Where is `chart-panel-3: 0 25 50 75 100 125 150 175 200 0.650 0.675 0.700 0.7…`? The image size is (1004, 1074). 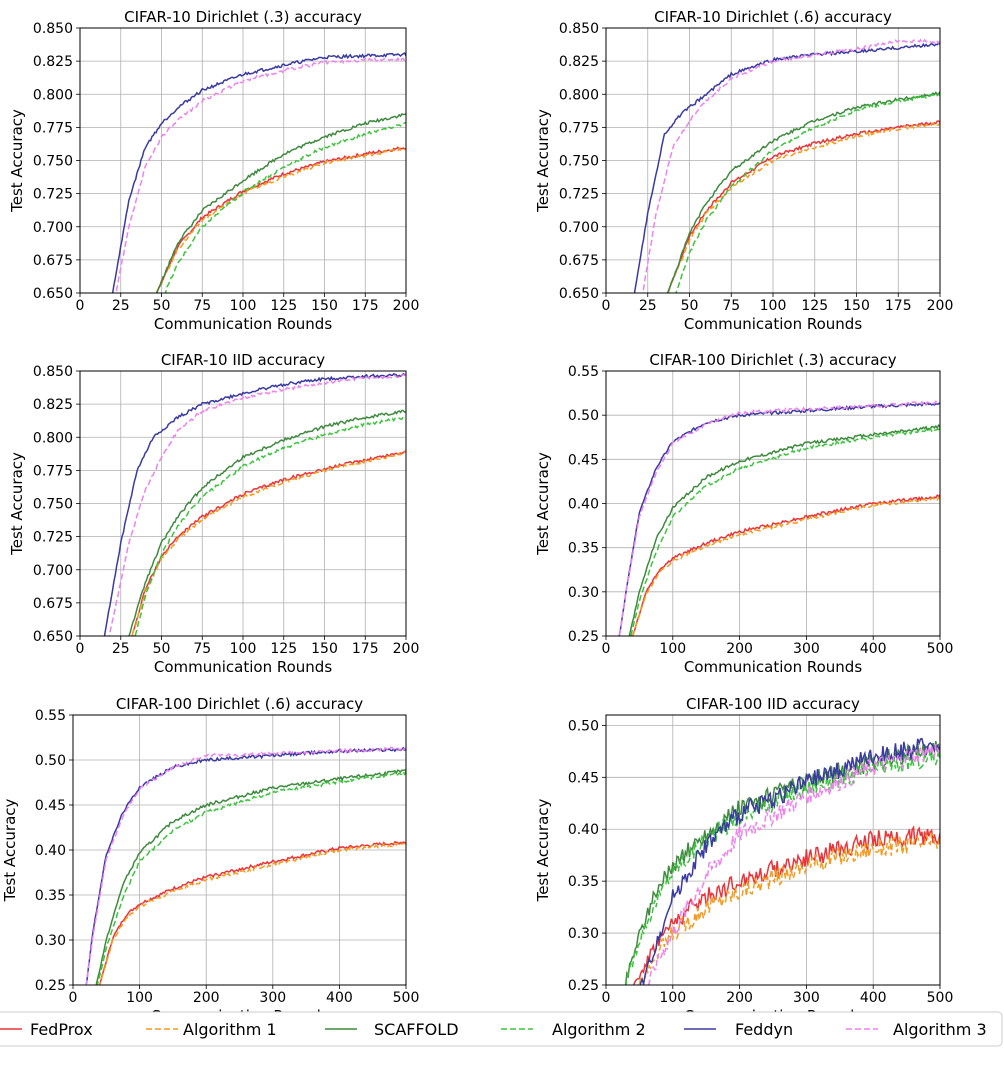 chart-panel-3: 0 25 50 75 100 125 150 175 200 0.650 0.675 0.700 0.7… is located at coordinates (214, 513).